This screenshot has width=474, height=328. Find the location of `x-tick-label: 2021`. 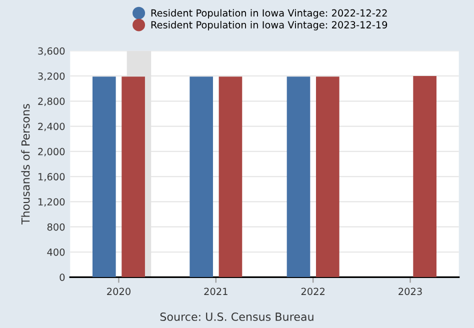

x-tick-label: 2021 is located at coordinates (216, 292).